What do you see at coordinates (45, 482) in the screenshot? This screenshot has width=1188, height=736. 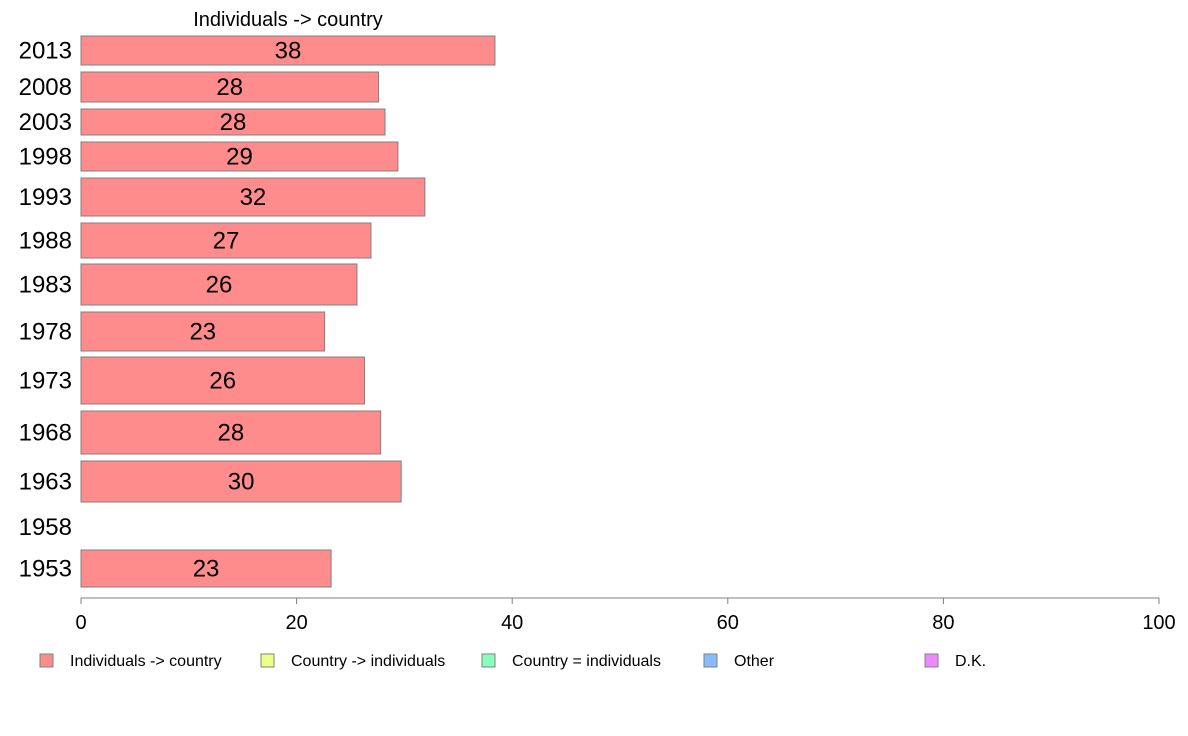 I see `y-tick-label: 1963` at bounding box center [45, 482].